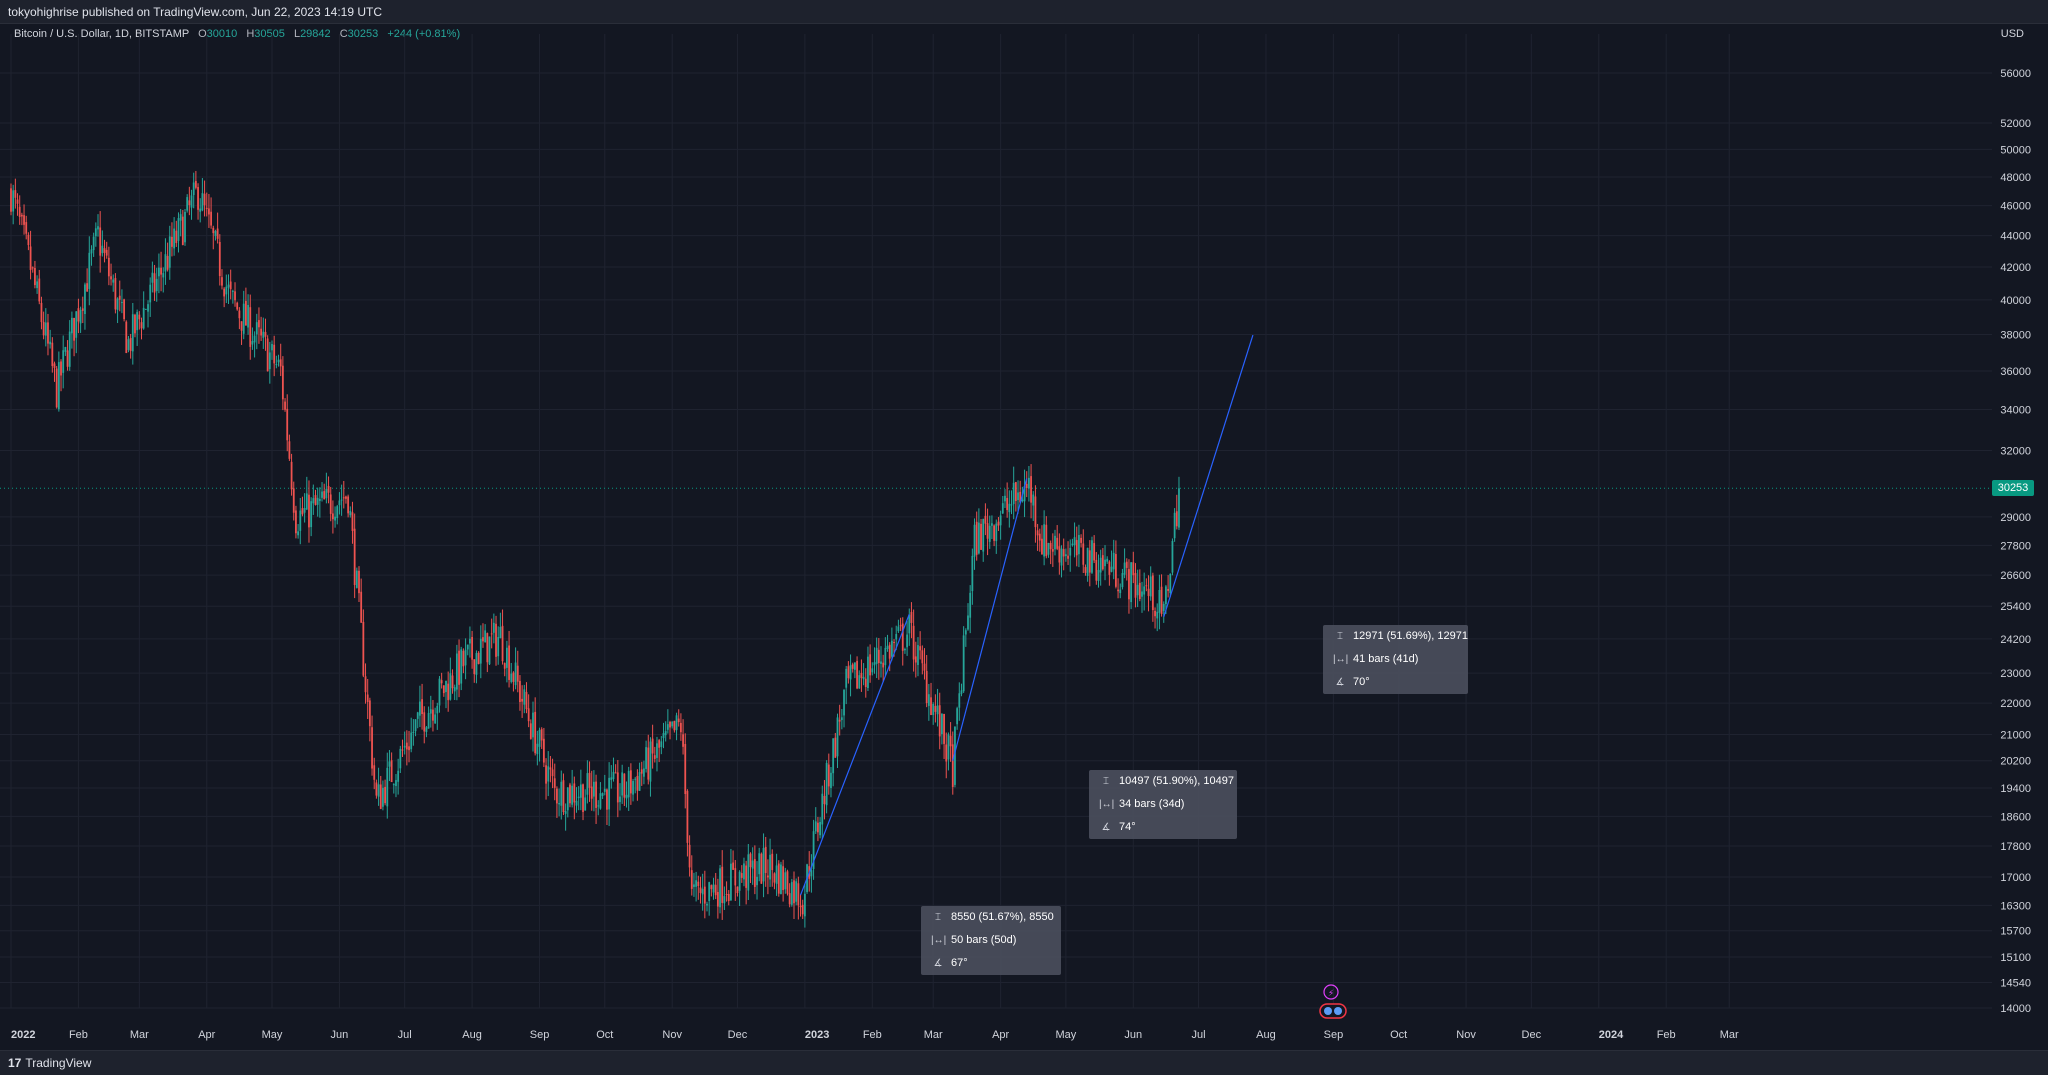 The width and height of the screenshot is (2048, 1075). Describe the element at coordinates (1024, 1062) in the screenshot. I see `footer-bar: 17 TradingView` at that location.